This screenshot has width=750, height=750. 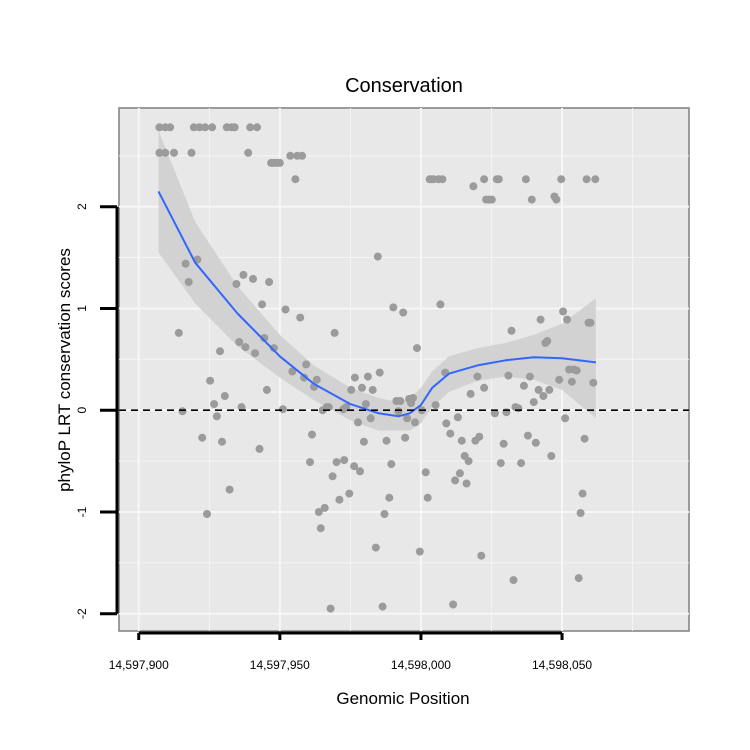 I want to click on y-axis-label: phyloP LRT conservation scores, so click(x=64, y=370).